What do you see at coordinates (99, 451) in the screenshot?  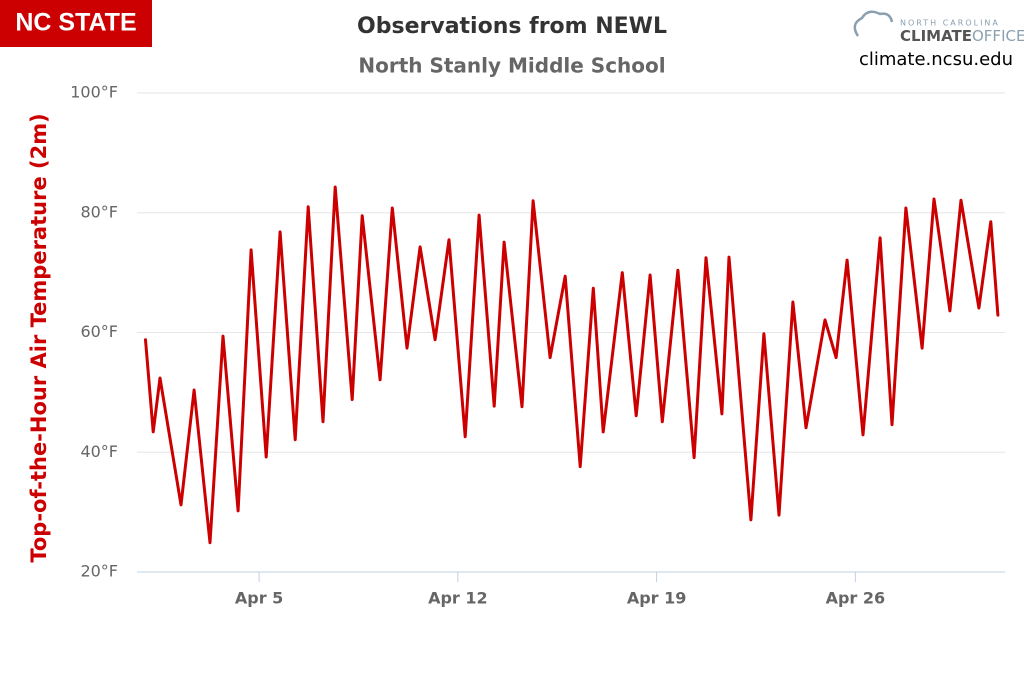 I see `y-tick-label: 40°F` at bounding box center [99, 451].